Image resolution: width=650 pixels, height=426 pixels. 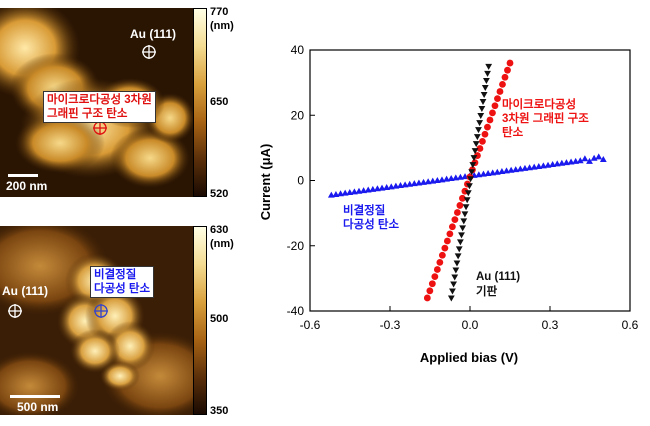 What do you see at coordinates (513, 132) in the screenshot?
I see `annotation-red-line3: 탄소` at bounding box center [513, 132].